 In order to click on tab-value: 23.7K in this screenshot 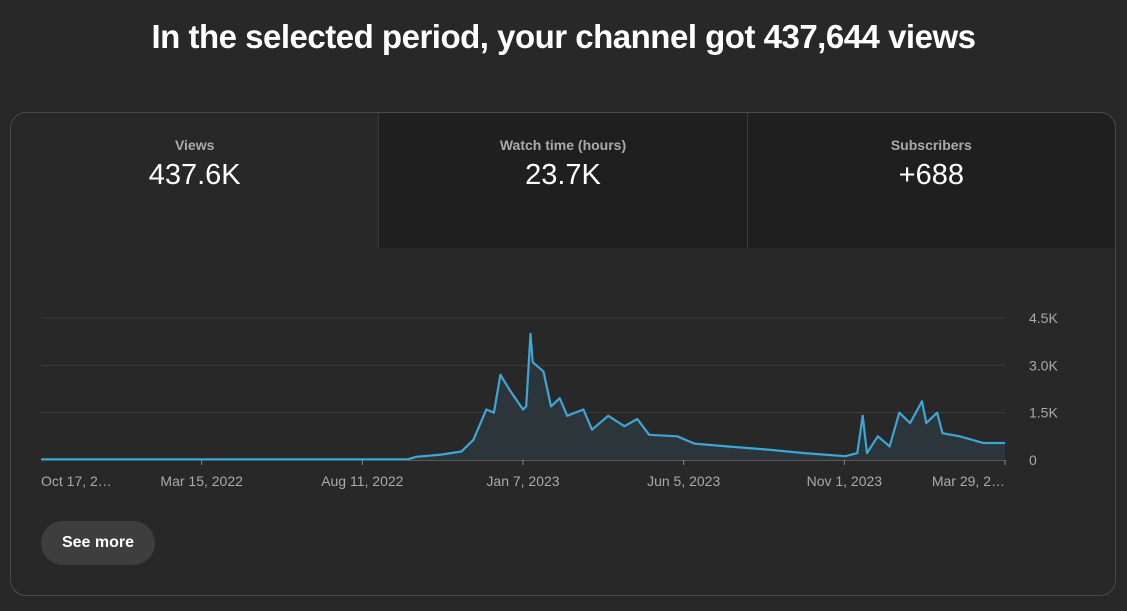, I will do `click(563, 175)`.